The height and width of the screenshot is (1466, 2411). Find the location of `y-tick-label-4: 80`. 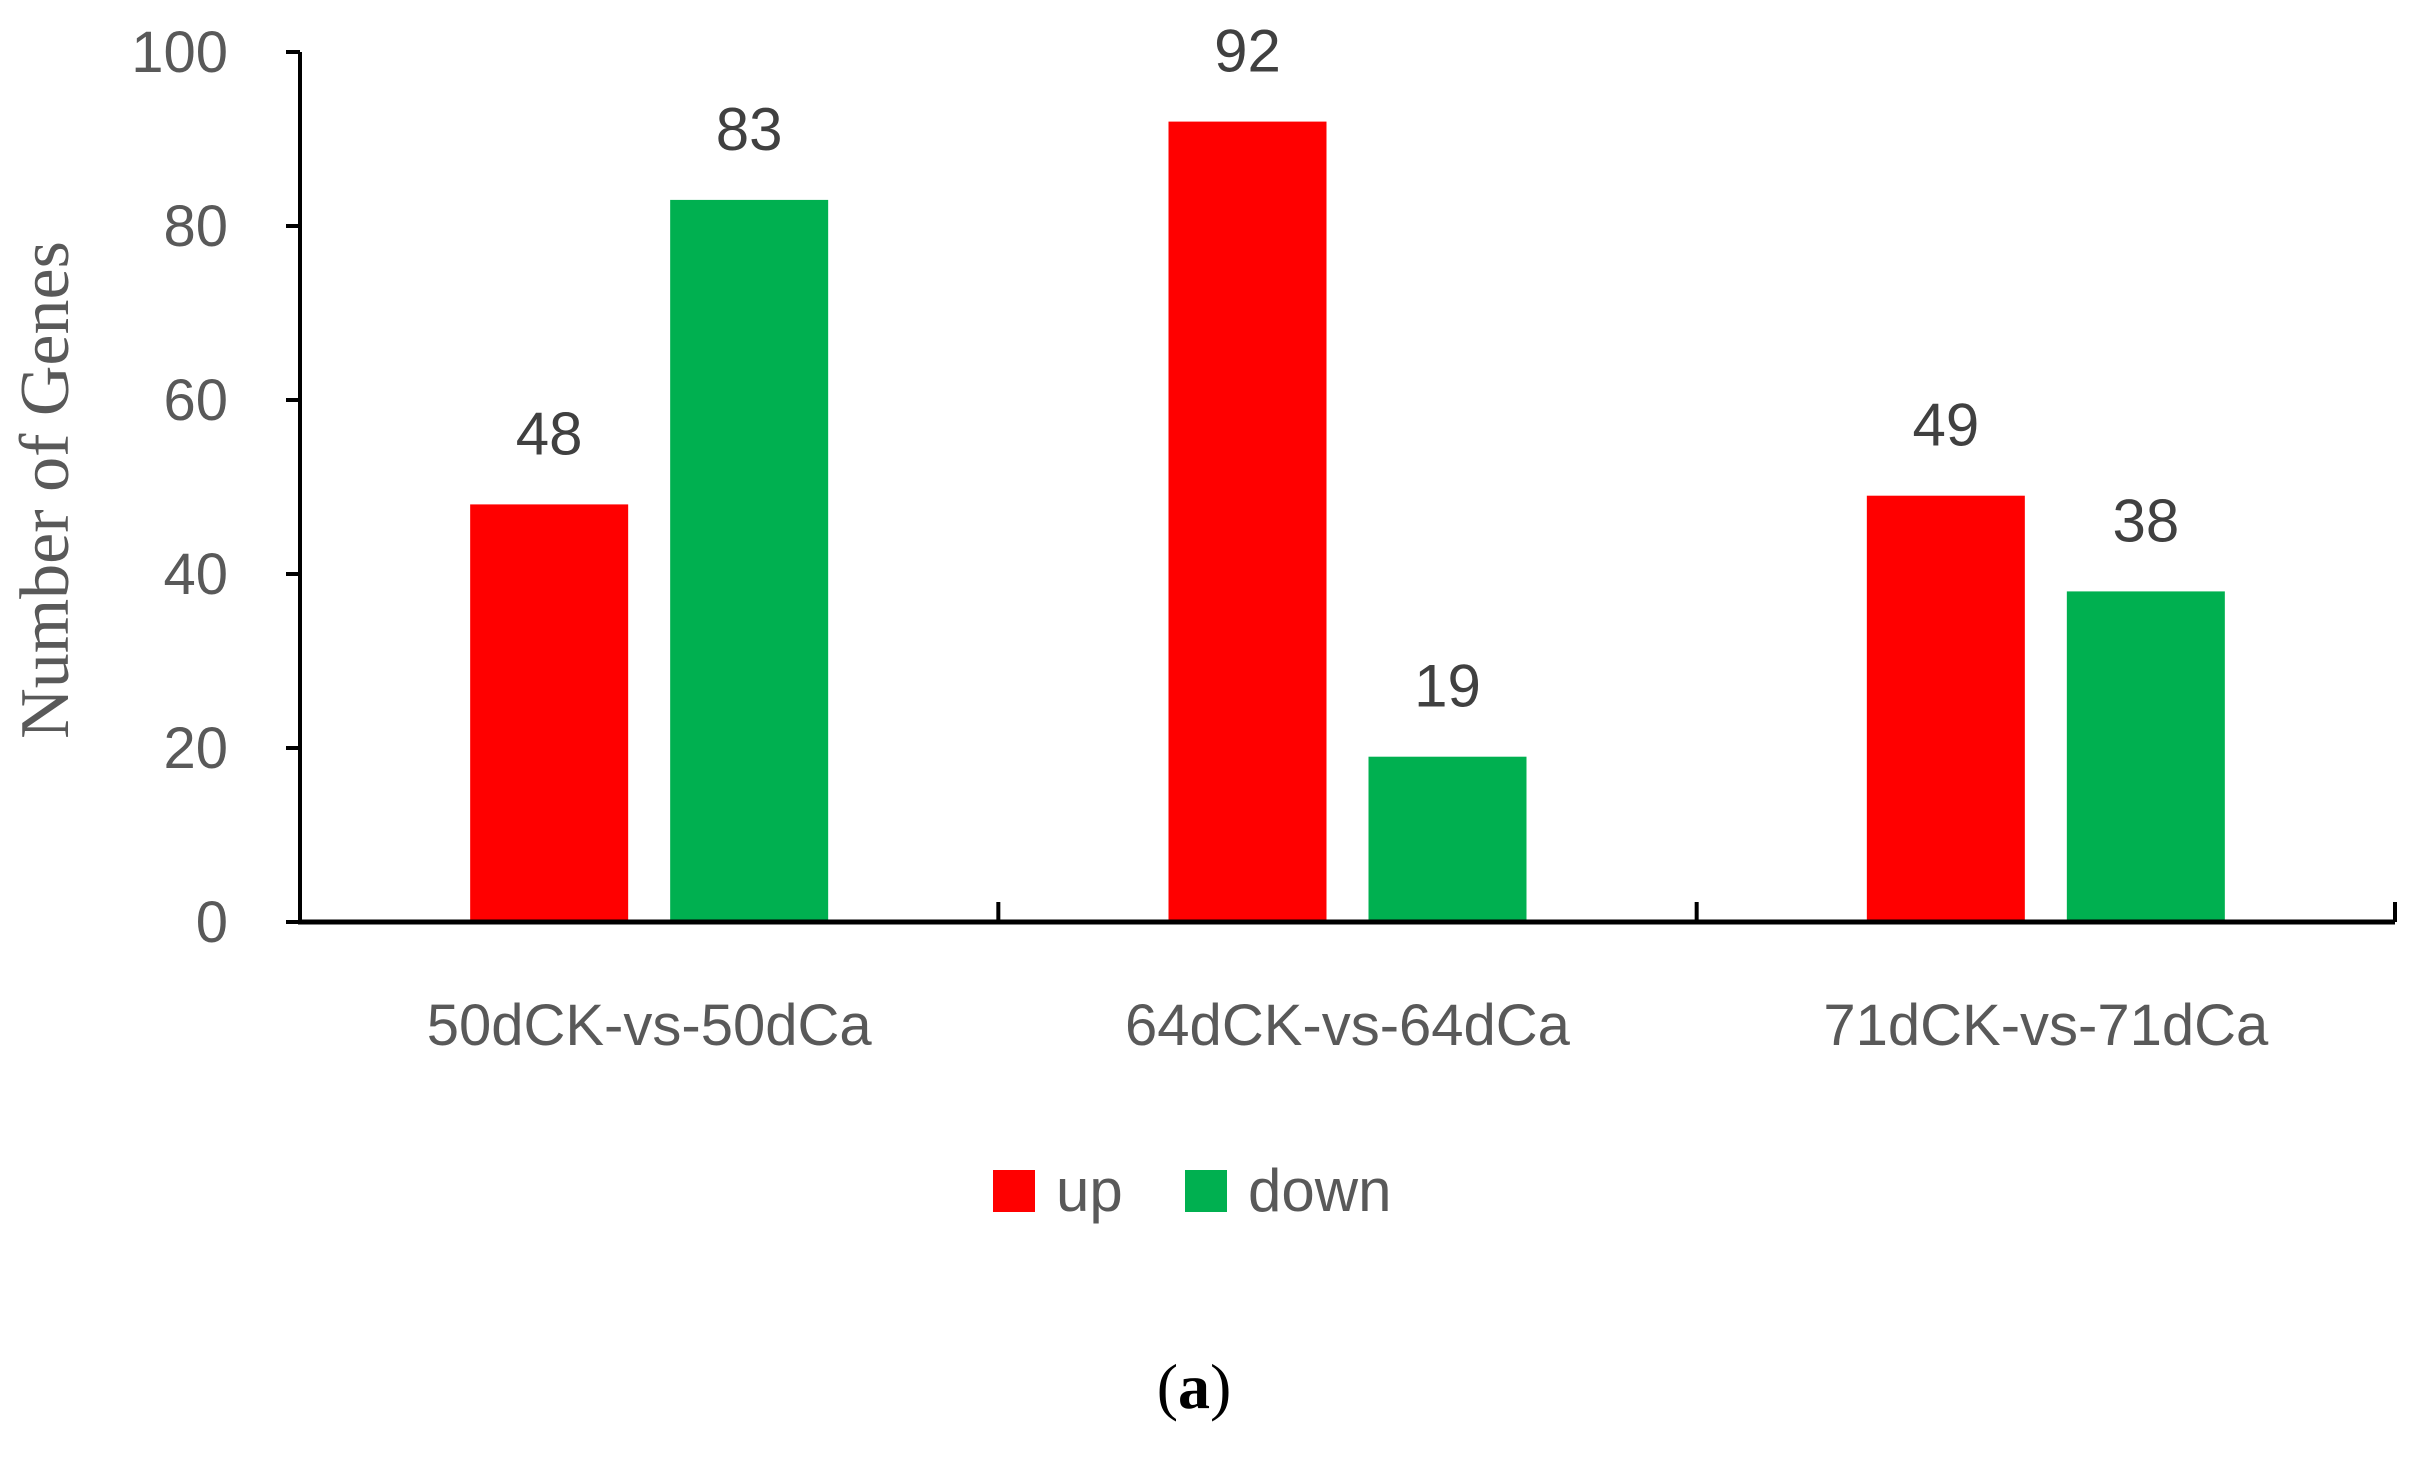

y-tick-label-4: 80 is located at coordinates (195, 226).